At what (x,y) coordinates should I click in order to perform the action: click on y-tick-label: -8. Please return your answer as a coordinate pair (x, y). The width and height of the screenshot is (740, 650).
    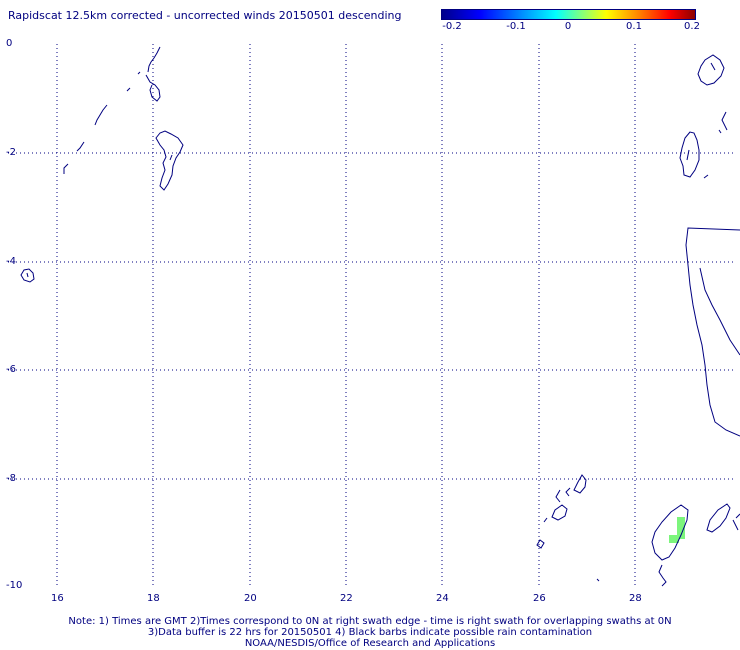
    Looking at the image, I should click on (11, 478).